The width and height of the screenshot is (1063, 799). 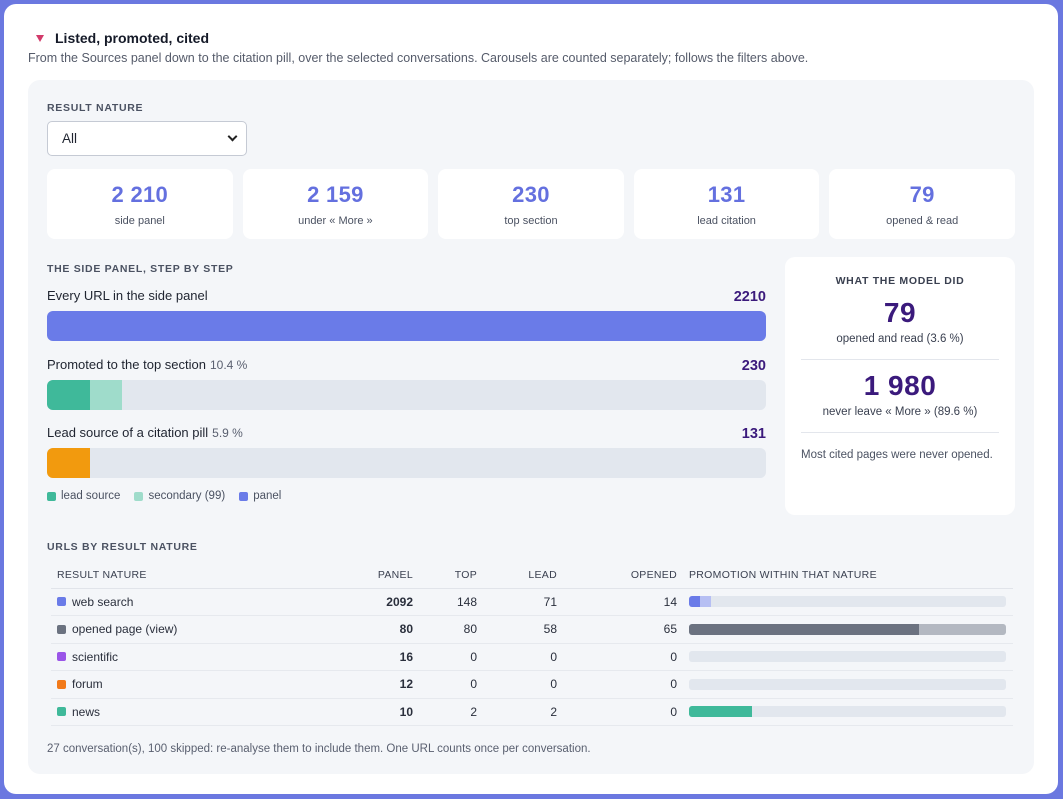 I want to click on kpi-under-more: 2 159 under « More », so click(x=335, y=204).